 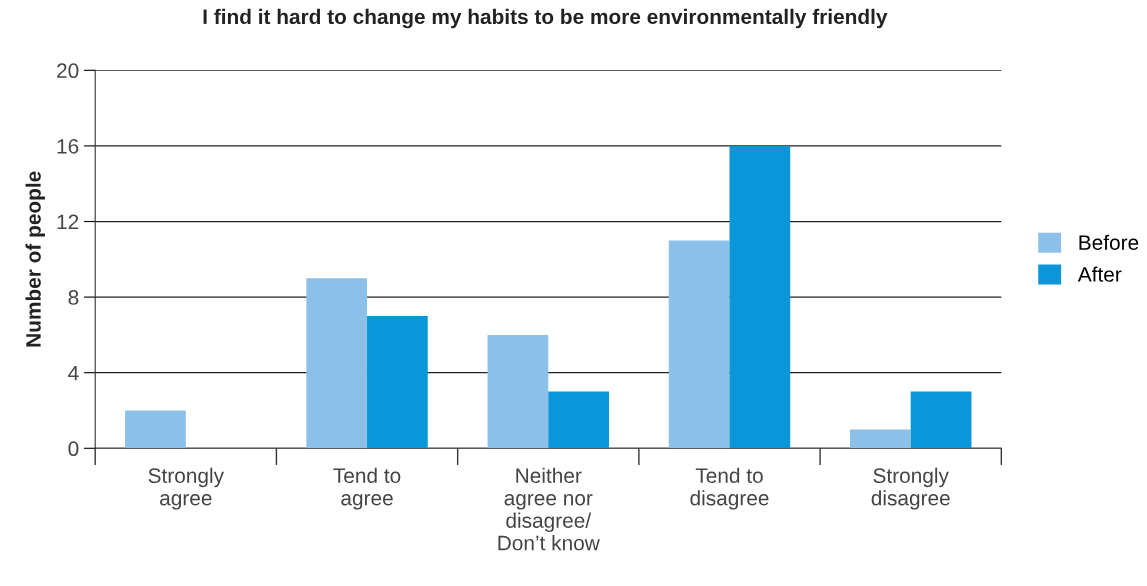 I want to click on y-tick-label: 12, so click(x=68, y=222).